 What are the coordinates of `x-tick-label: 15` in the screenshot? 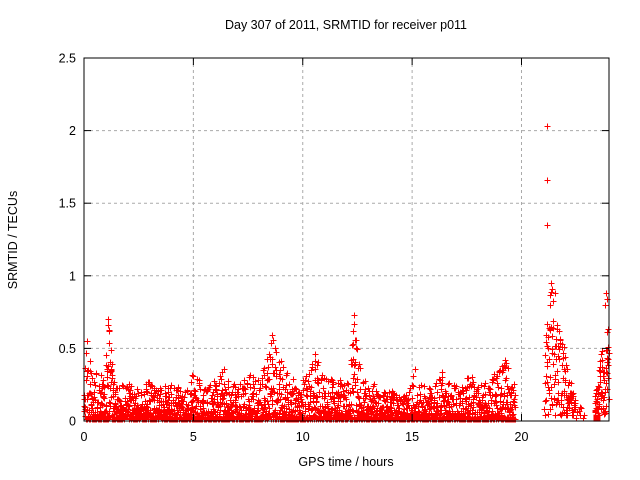 It's located at (412, 437).